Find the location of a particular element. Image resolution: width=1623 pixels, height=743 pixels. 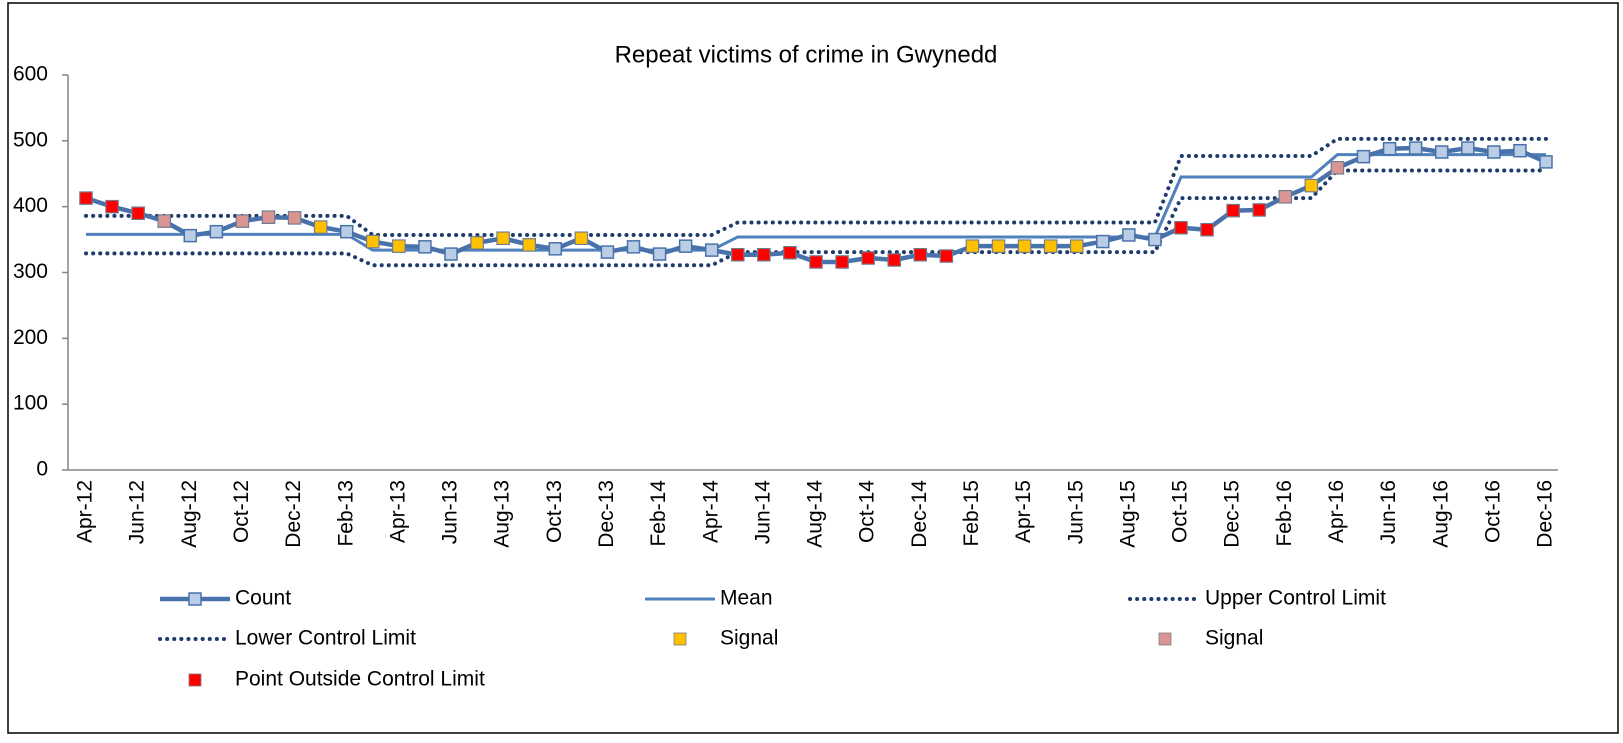

x-tick-label: Jun-15 is located at coordinates (1075, 512).